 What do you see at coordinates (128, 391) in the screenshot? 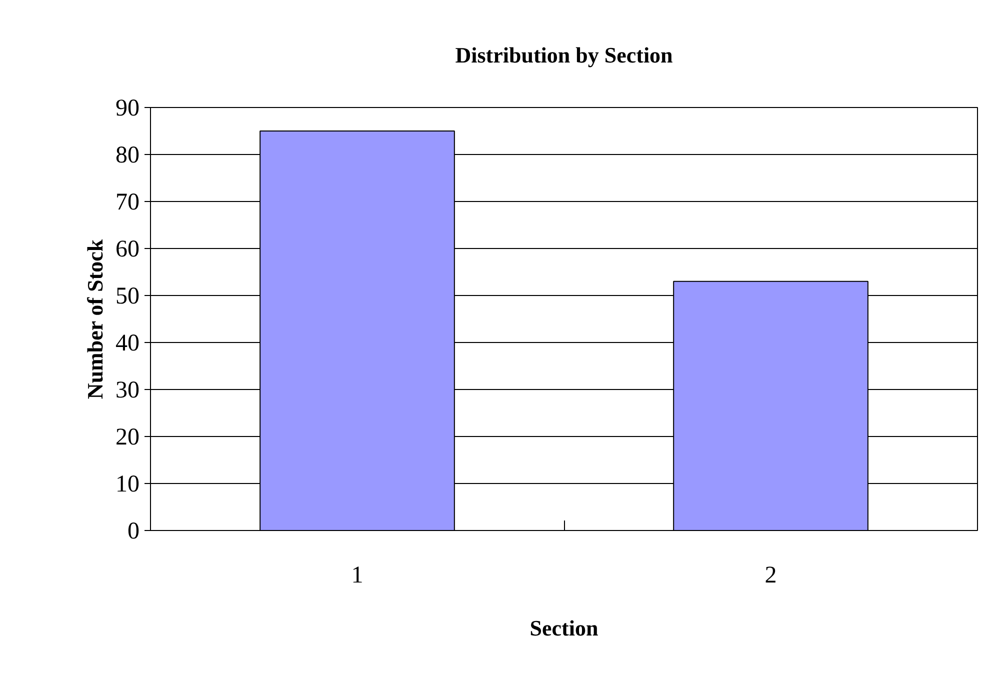
I see `y-tick-label: 30` at bounding box center [128, 391].